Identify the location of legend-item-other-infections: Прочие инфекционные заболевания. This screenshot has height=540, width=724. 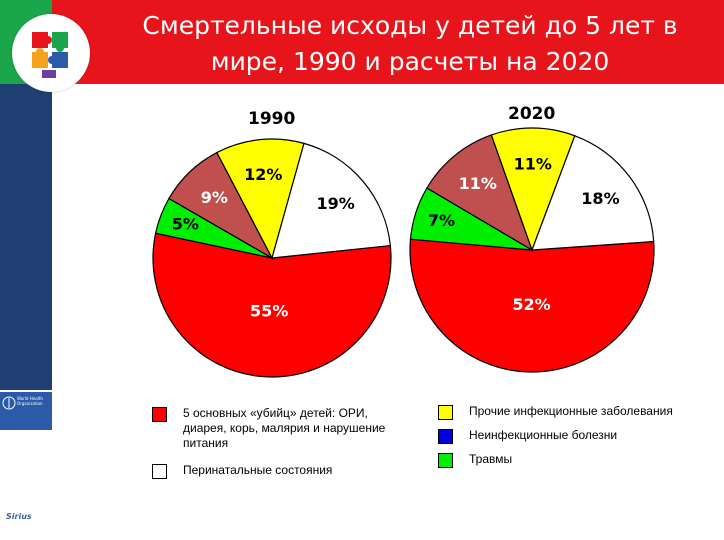
(578, 412).